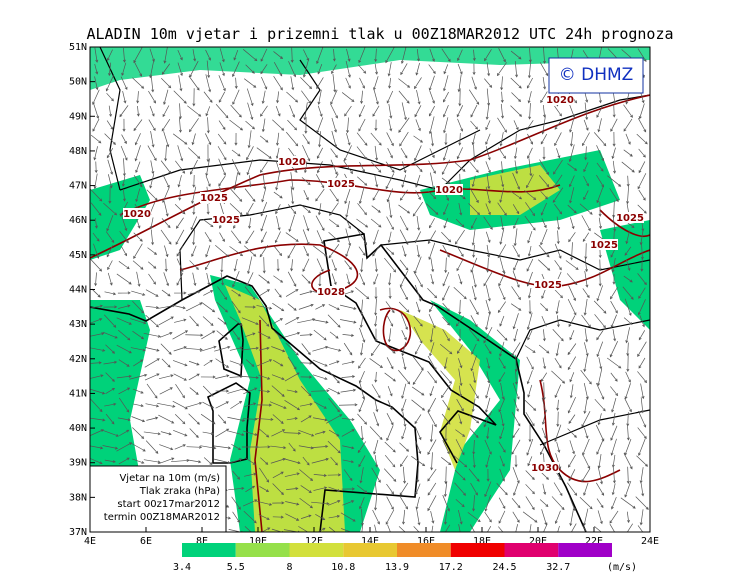 This screenshot has height=582, width=740. I want to click on isobar-label: 1025, so click(548, 285).